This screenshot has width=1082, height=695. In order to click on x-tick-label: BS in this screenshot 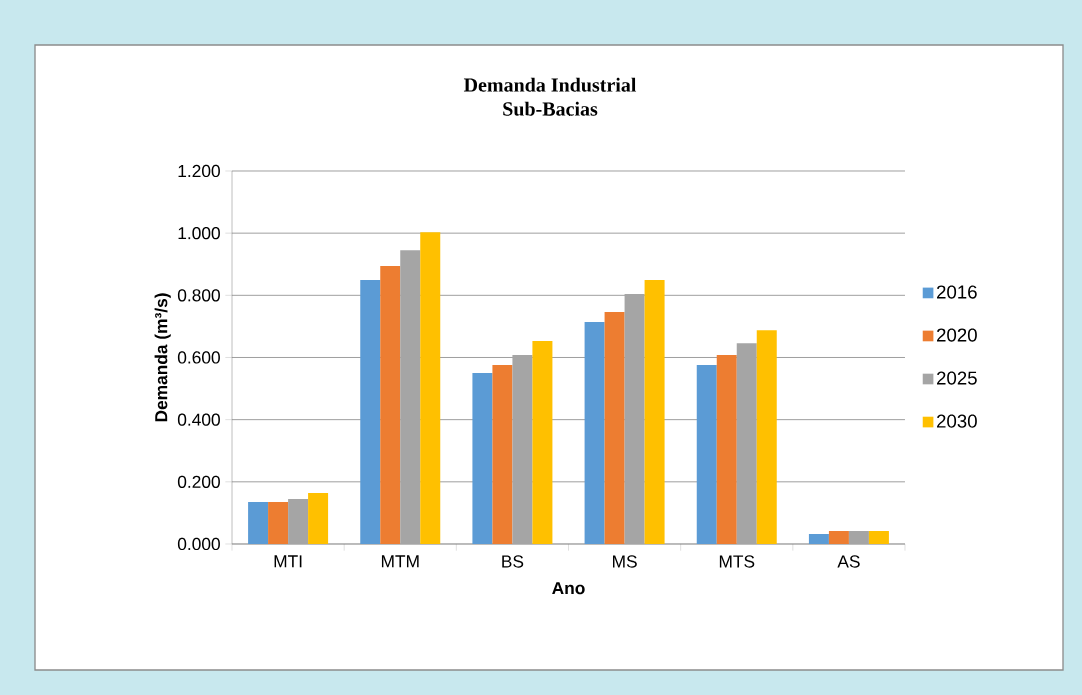, I will do `click(513, 561)`.